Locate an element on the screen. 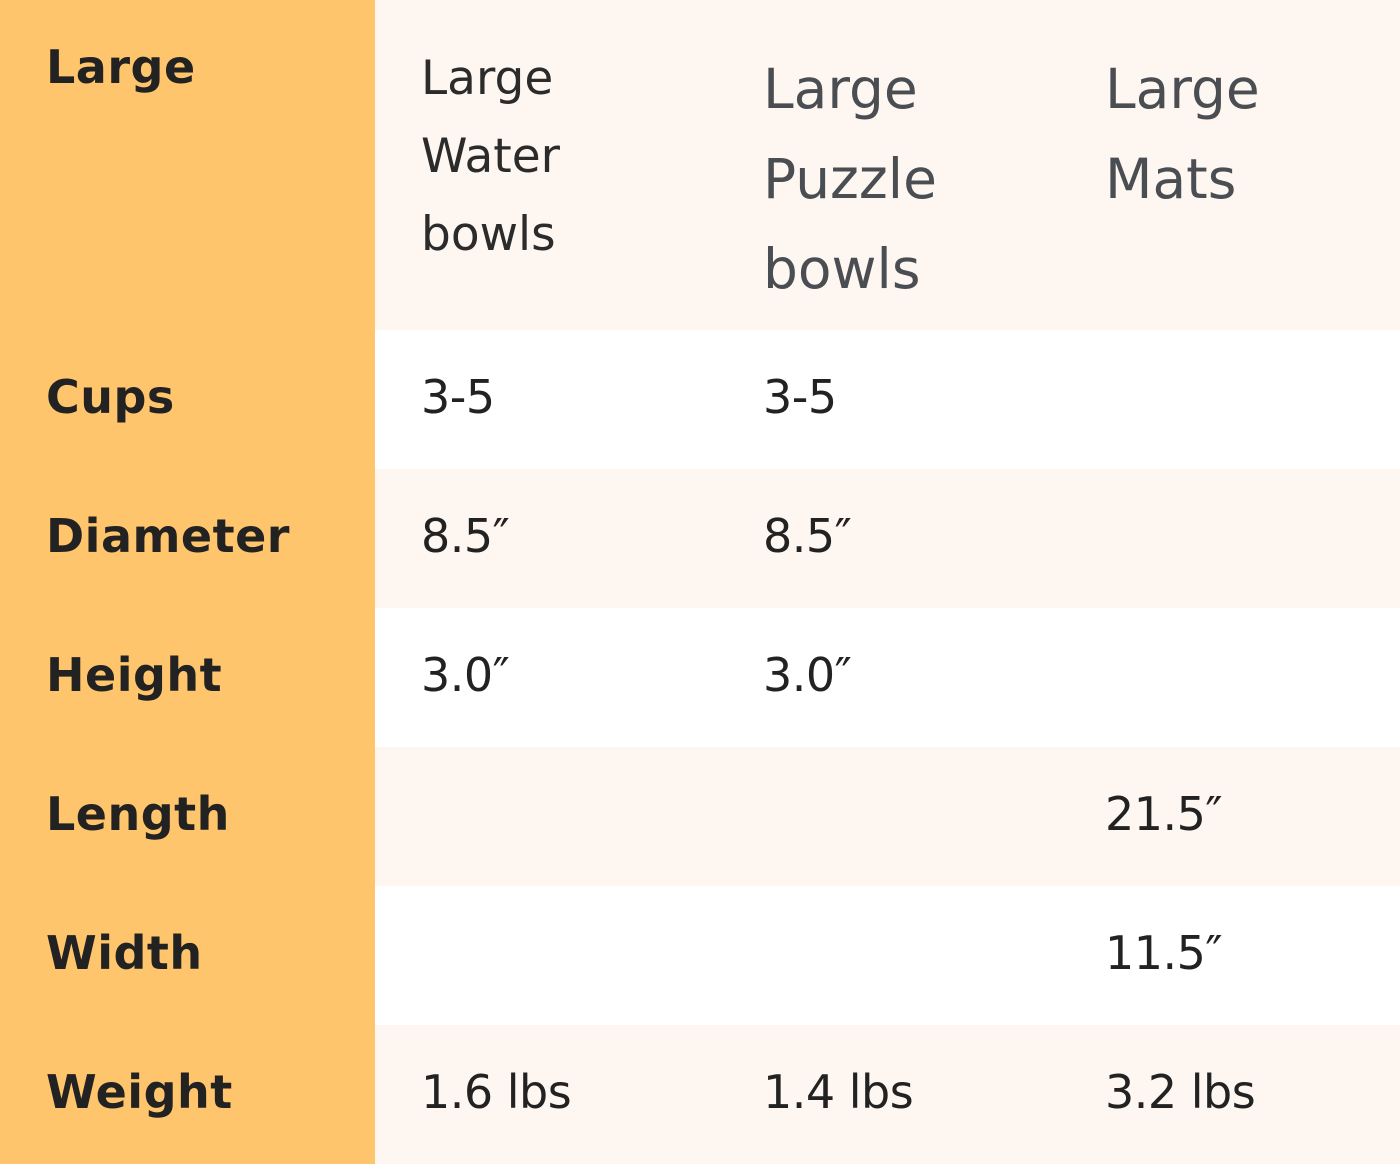 The image size is (1400, 1164). row-label: Diameter is located at coordinates (168, 536).